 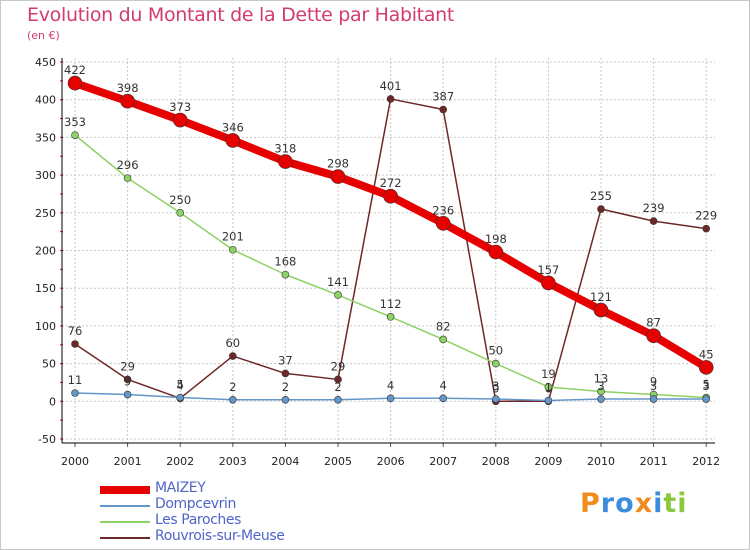 I want to click on y-tick-label: 50, so click(x=49, y=364).